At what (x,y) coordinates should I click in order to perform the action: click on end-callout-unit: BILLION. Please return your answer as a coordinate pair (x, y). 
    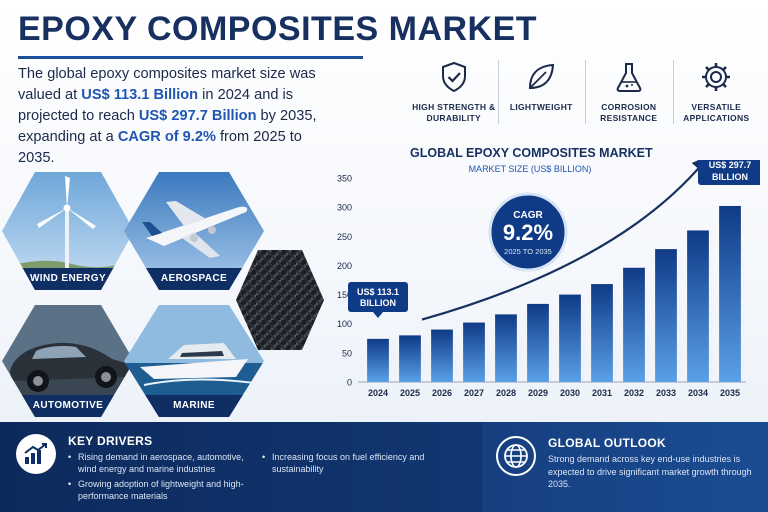
    Looking at the image, I should click on (730, 177).